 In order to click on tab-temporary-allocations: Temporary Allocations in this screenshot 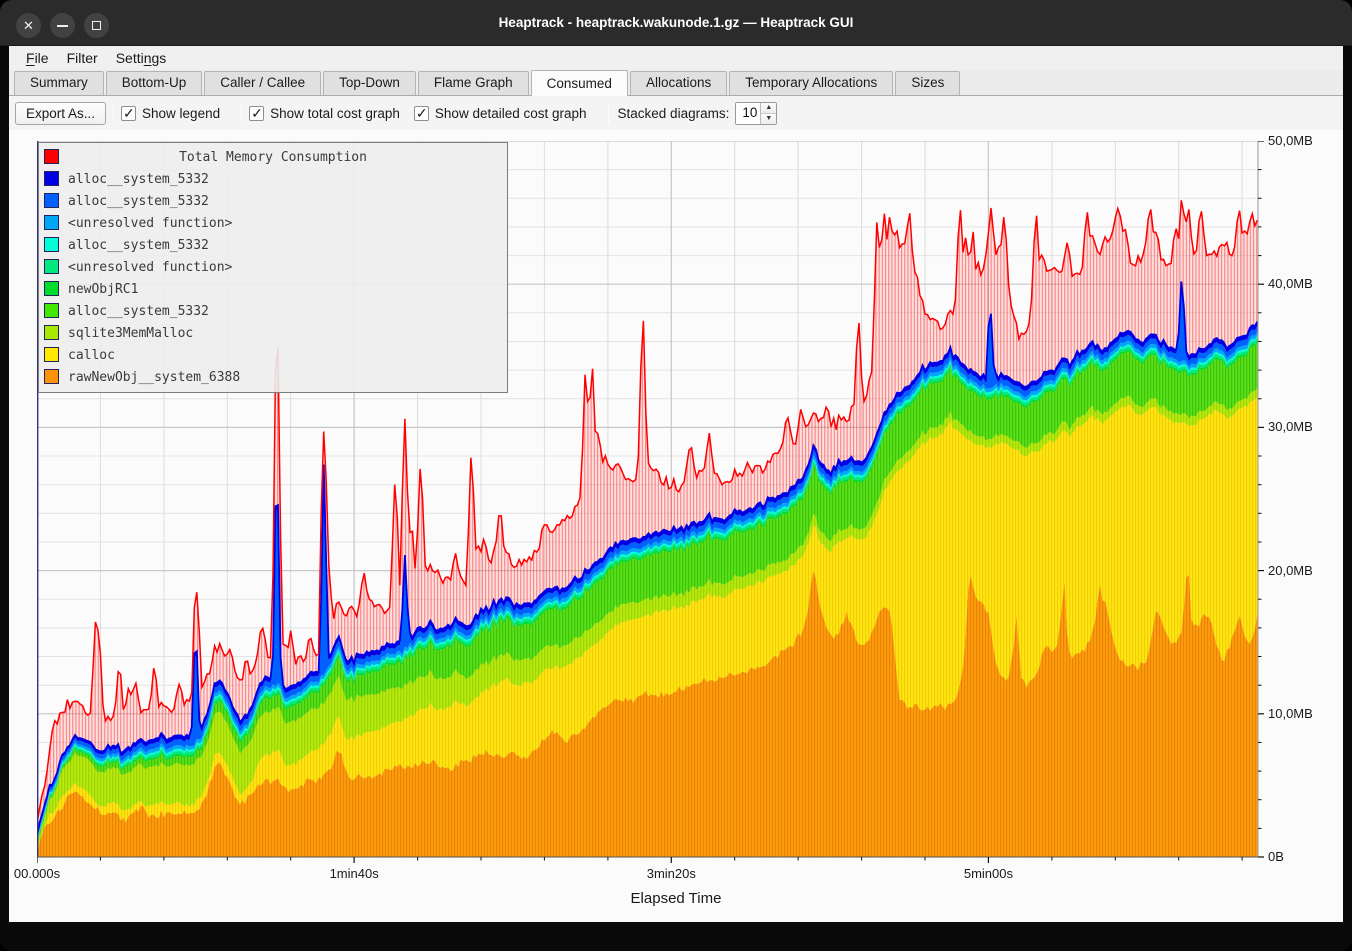, I will do `click(811, 83)`.